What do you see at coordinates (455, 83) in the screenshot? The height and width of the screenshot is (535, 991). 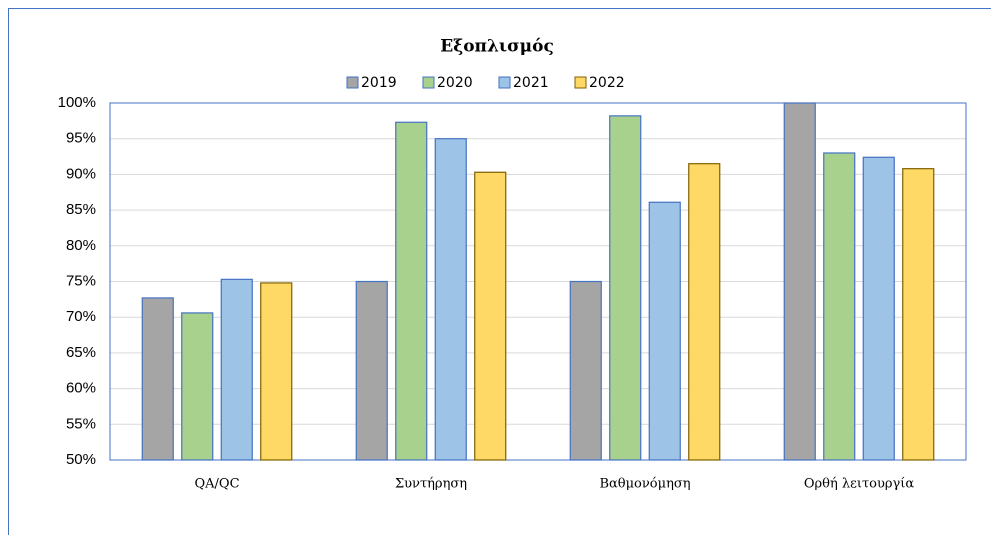 I see `legend-label: 2020` at bounding box center [455, 83].